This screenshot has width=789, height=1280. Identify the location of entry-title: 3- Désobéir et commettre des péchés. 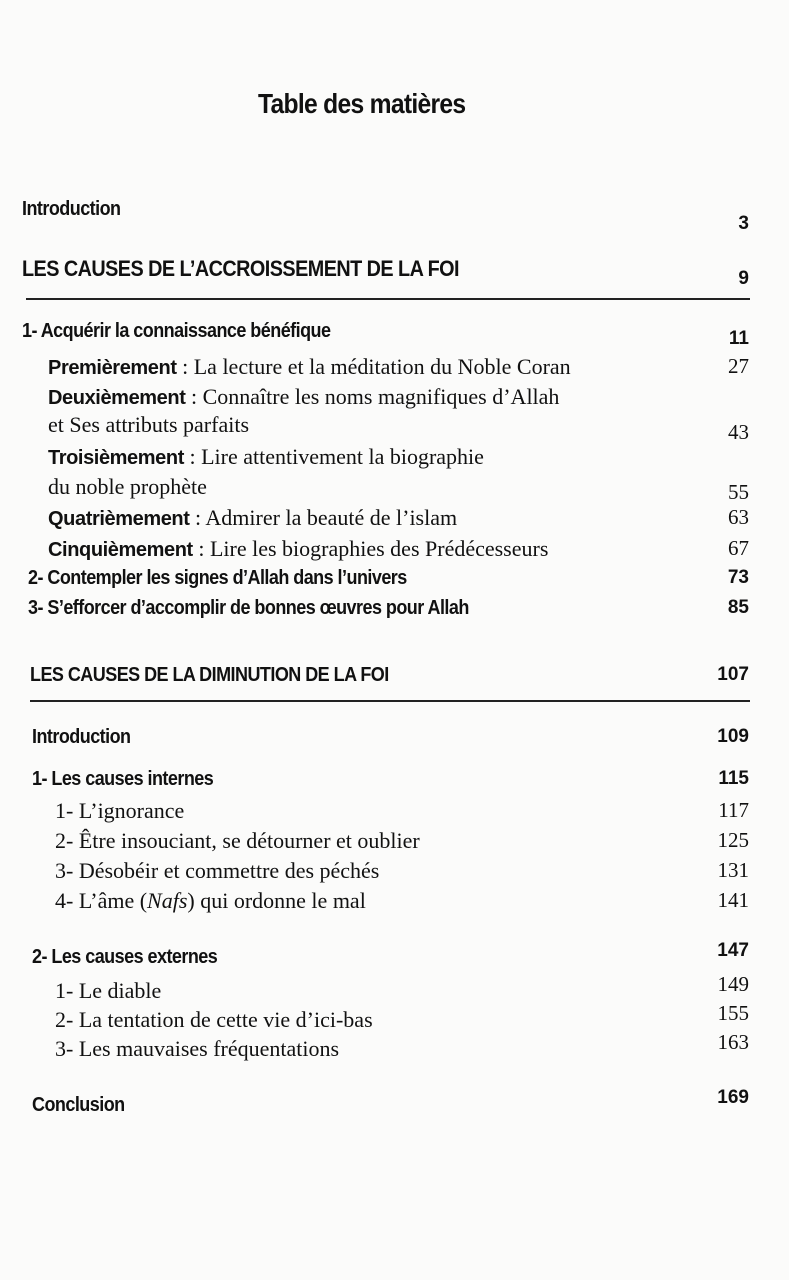
(217, 870).